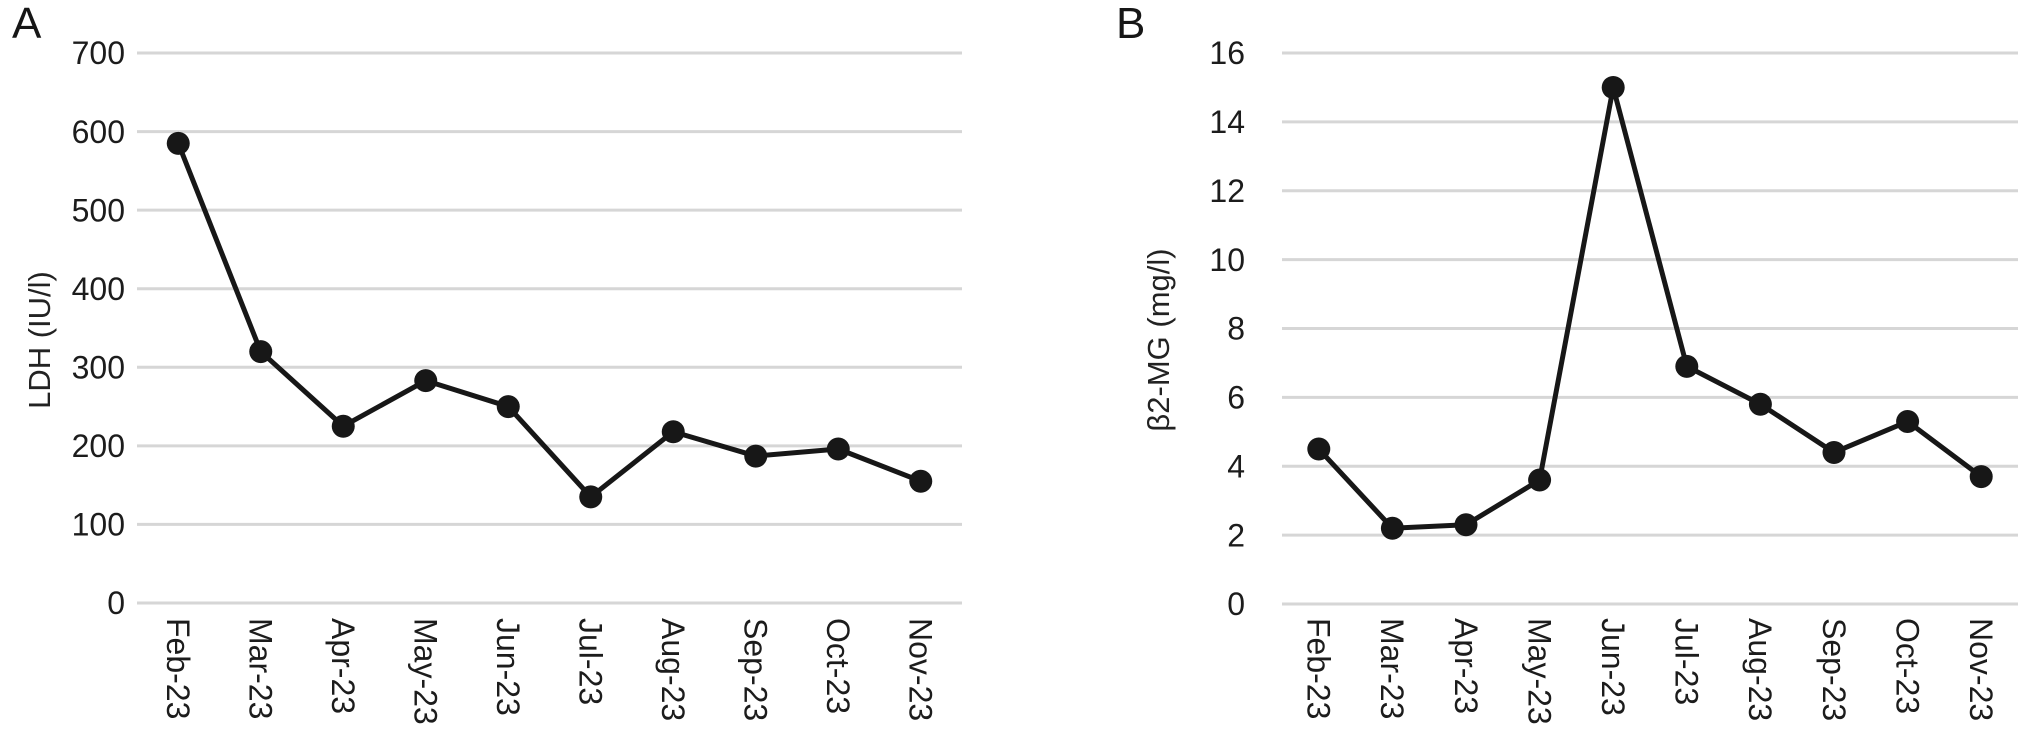 This screenshot has width=2032, height=753. I want to click on y-tick-label: 100, so click(98, 525).